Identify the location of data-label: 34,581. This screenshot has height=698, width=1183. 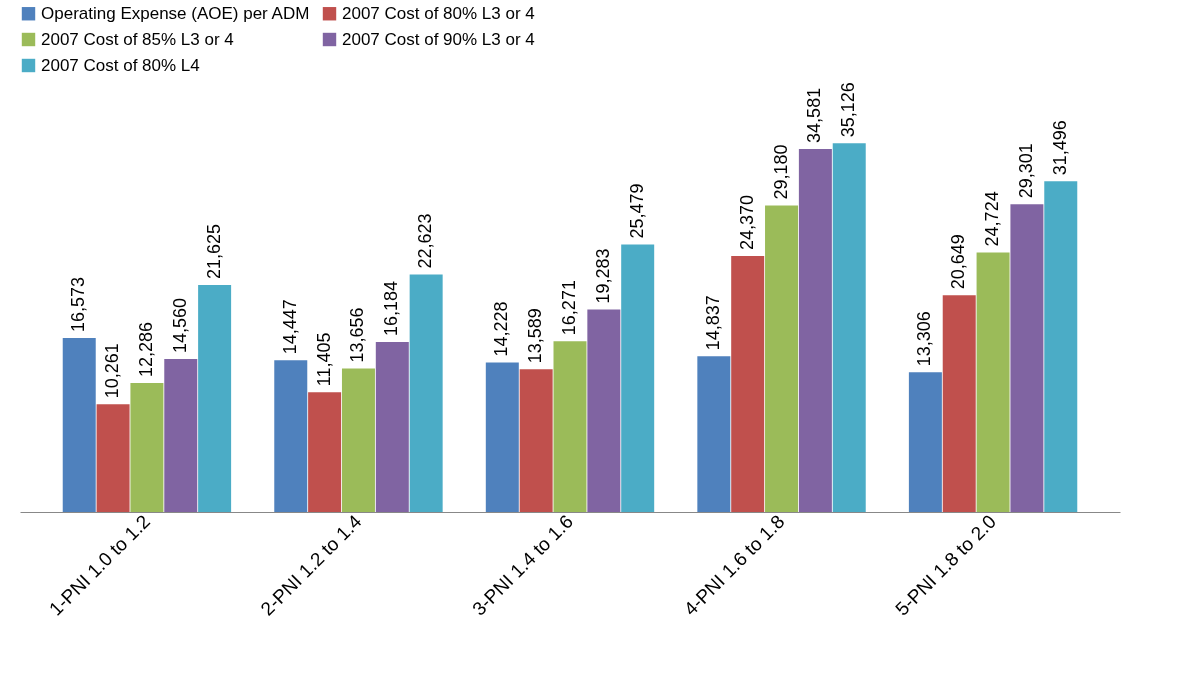
(814, 115).